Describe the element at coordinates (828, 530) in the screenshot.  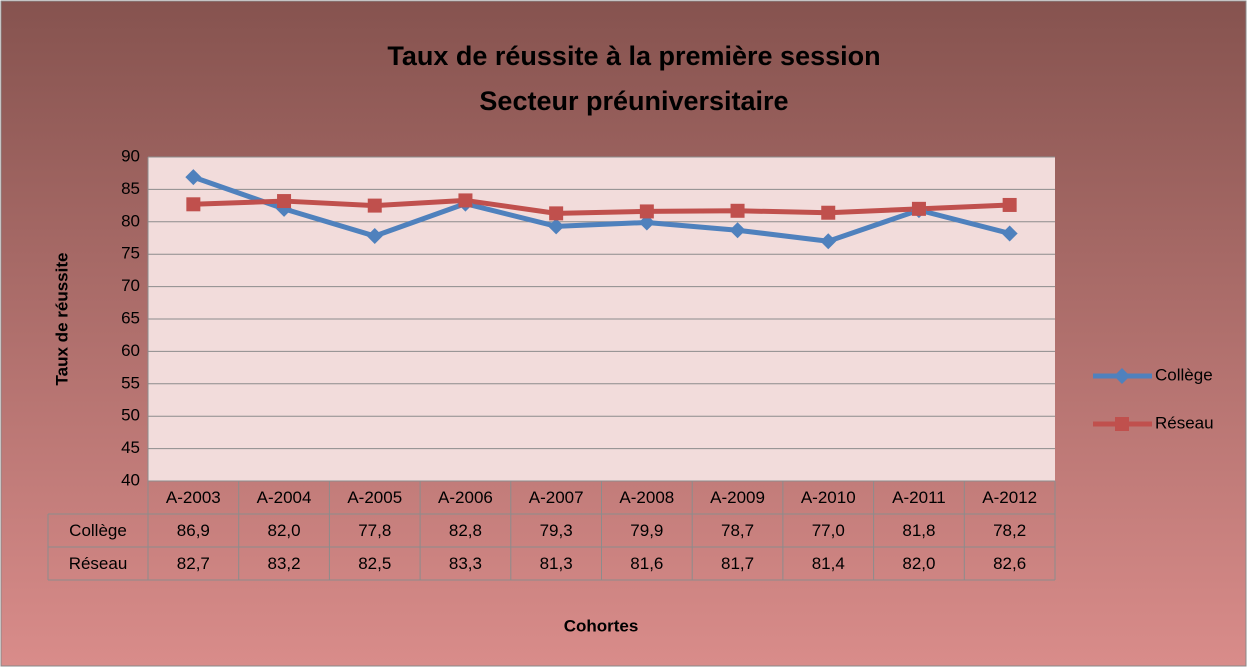
I see `table-cell: 77,0` at that location.